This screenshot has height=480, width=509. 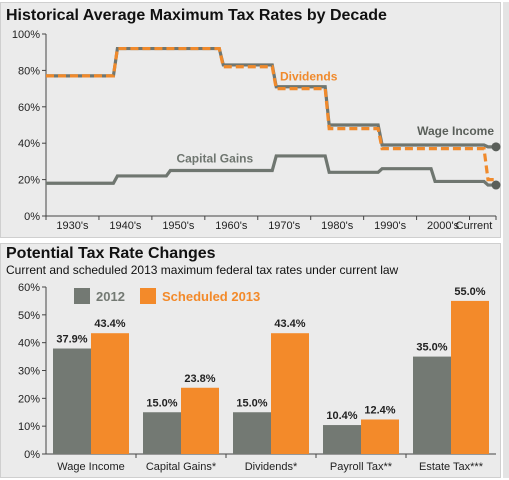 What do you see at coordinates (431, 348) in the screenshot?
I see `bar-value-label: 35.0%` at bounding box center [431, 348].